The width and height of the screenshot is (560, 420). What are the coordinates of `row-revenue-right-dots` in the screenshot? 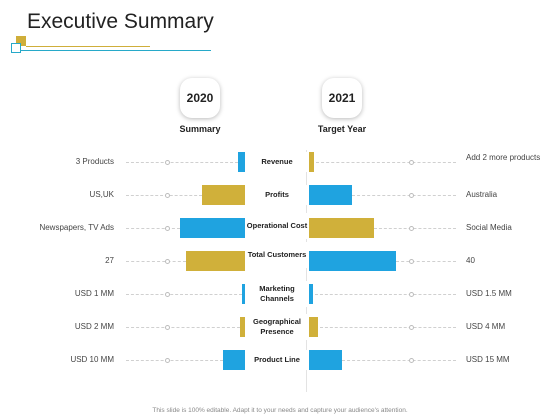 It's located at (386, 162).